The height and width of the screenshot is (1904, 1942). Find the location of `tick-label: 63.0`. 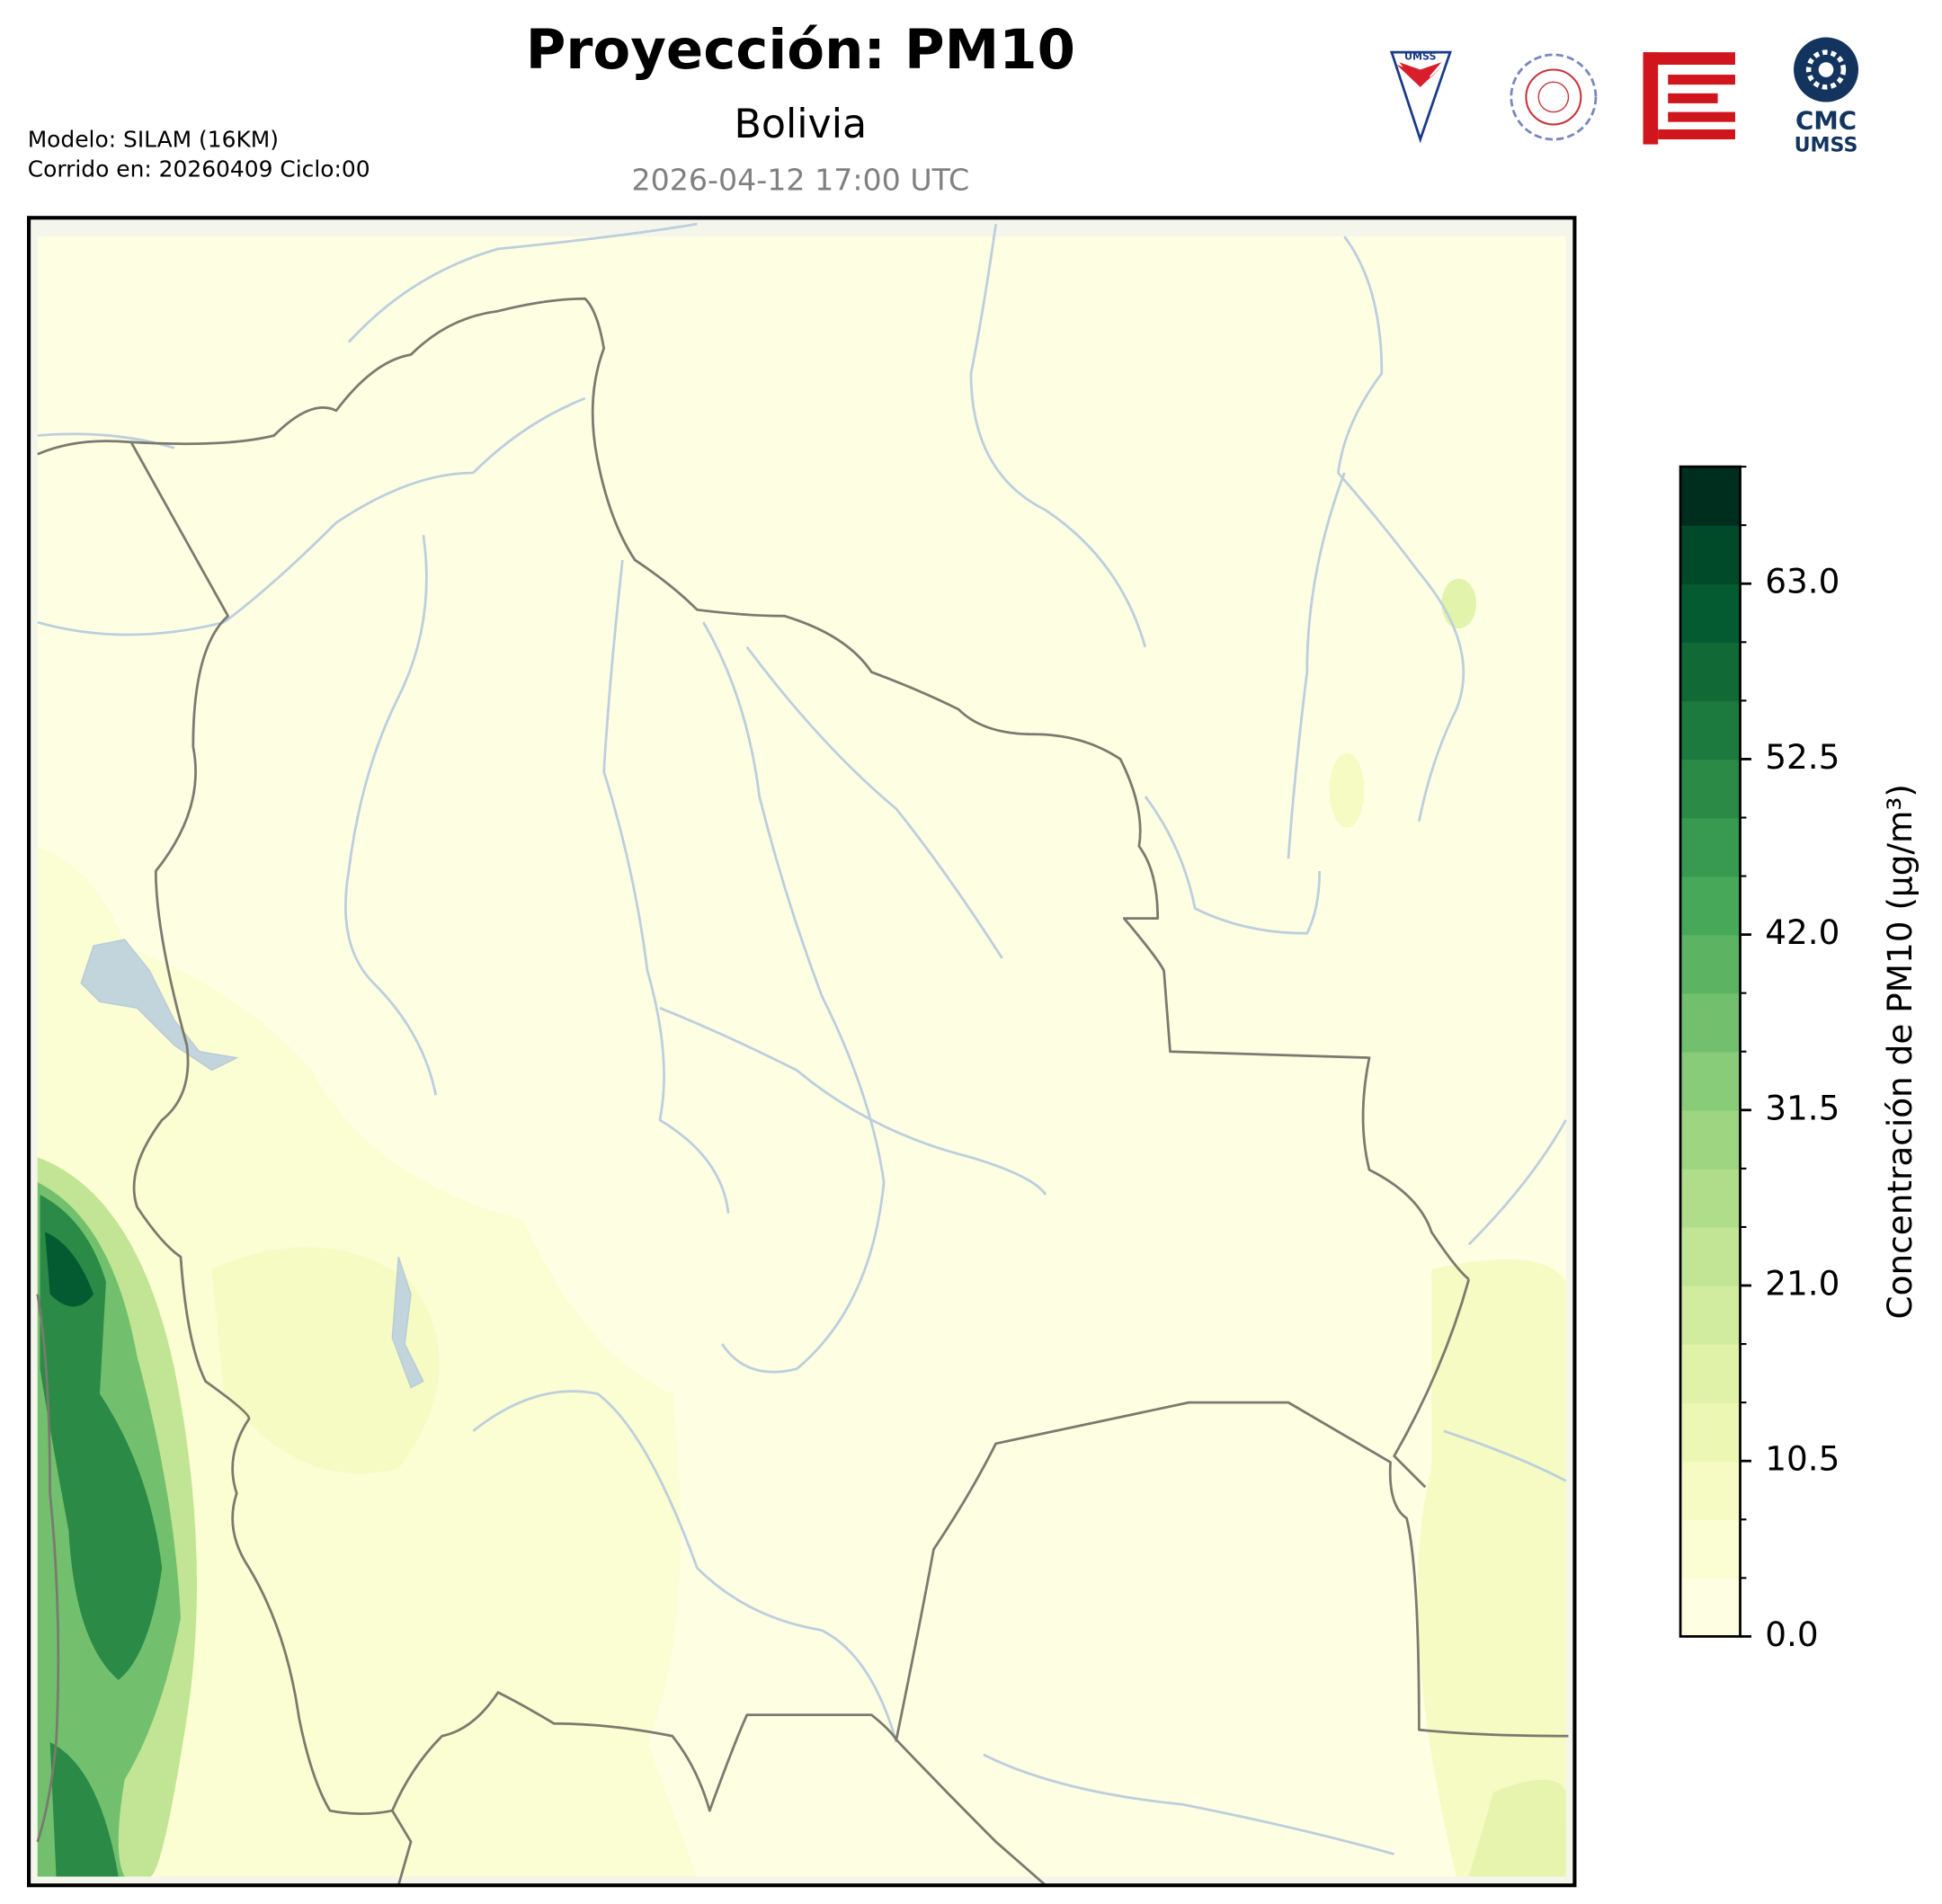

tick-label: 63.0 is located at coordinates (1802, 581).